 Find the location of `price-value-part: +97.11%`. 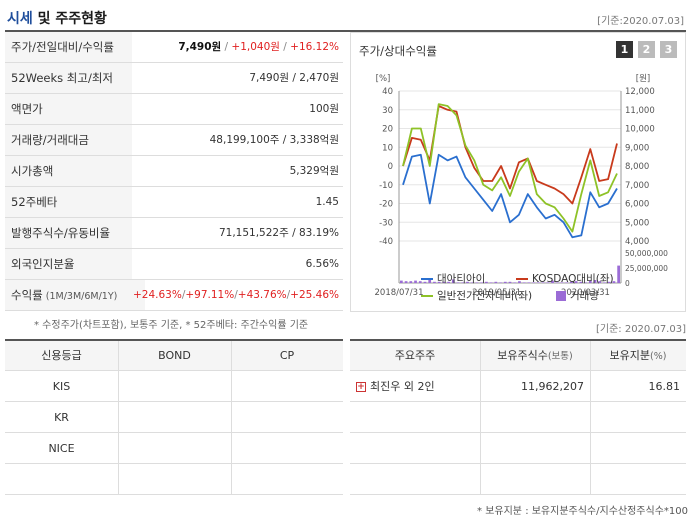

price-value-part: +97.11% is located at coordinates (210, 295).